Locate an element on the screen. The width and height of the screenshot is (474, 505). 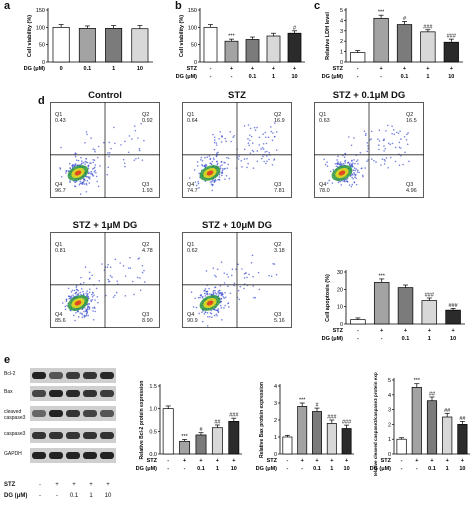
blot-row-label: Bcl-2 is located at coordinates (10, 374).